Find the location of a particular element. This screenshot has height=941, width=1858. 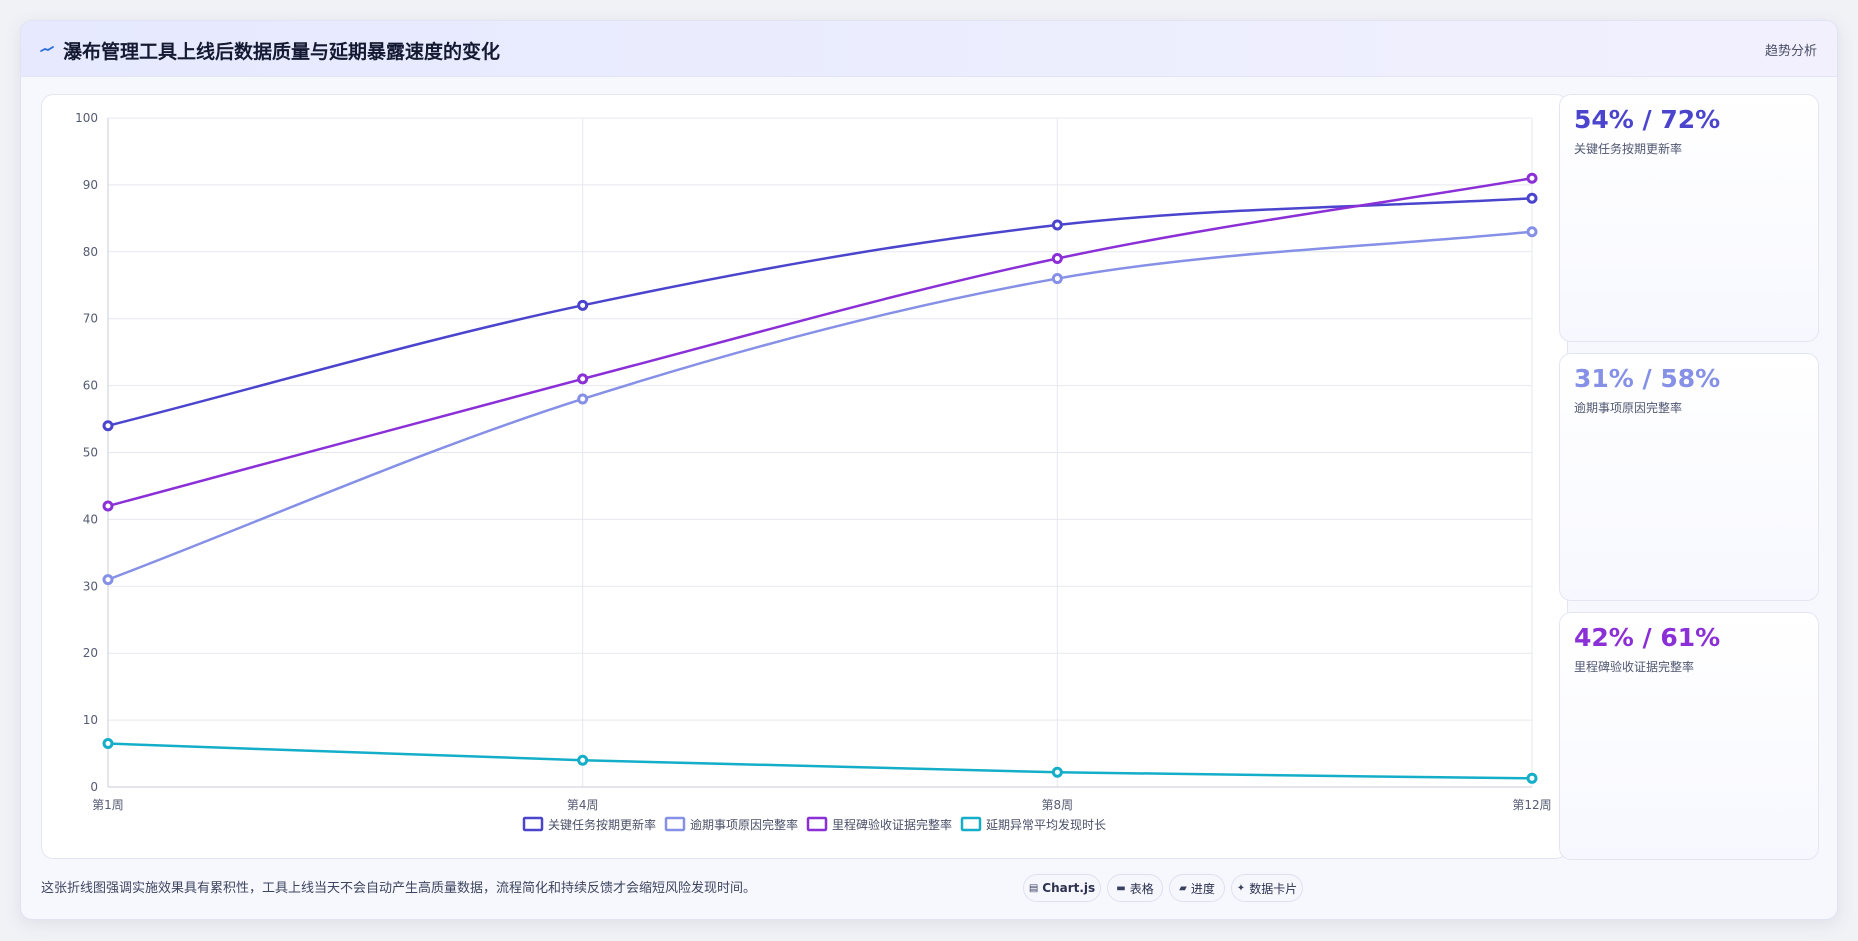

y-tick-label: 20 is located at coordinates (90, 653).